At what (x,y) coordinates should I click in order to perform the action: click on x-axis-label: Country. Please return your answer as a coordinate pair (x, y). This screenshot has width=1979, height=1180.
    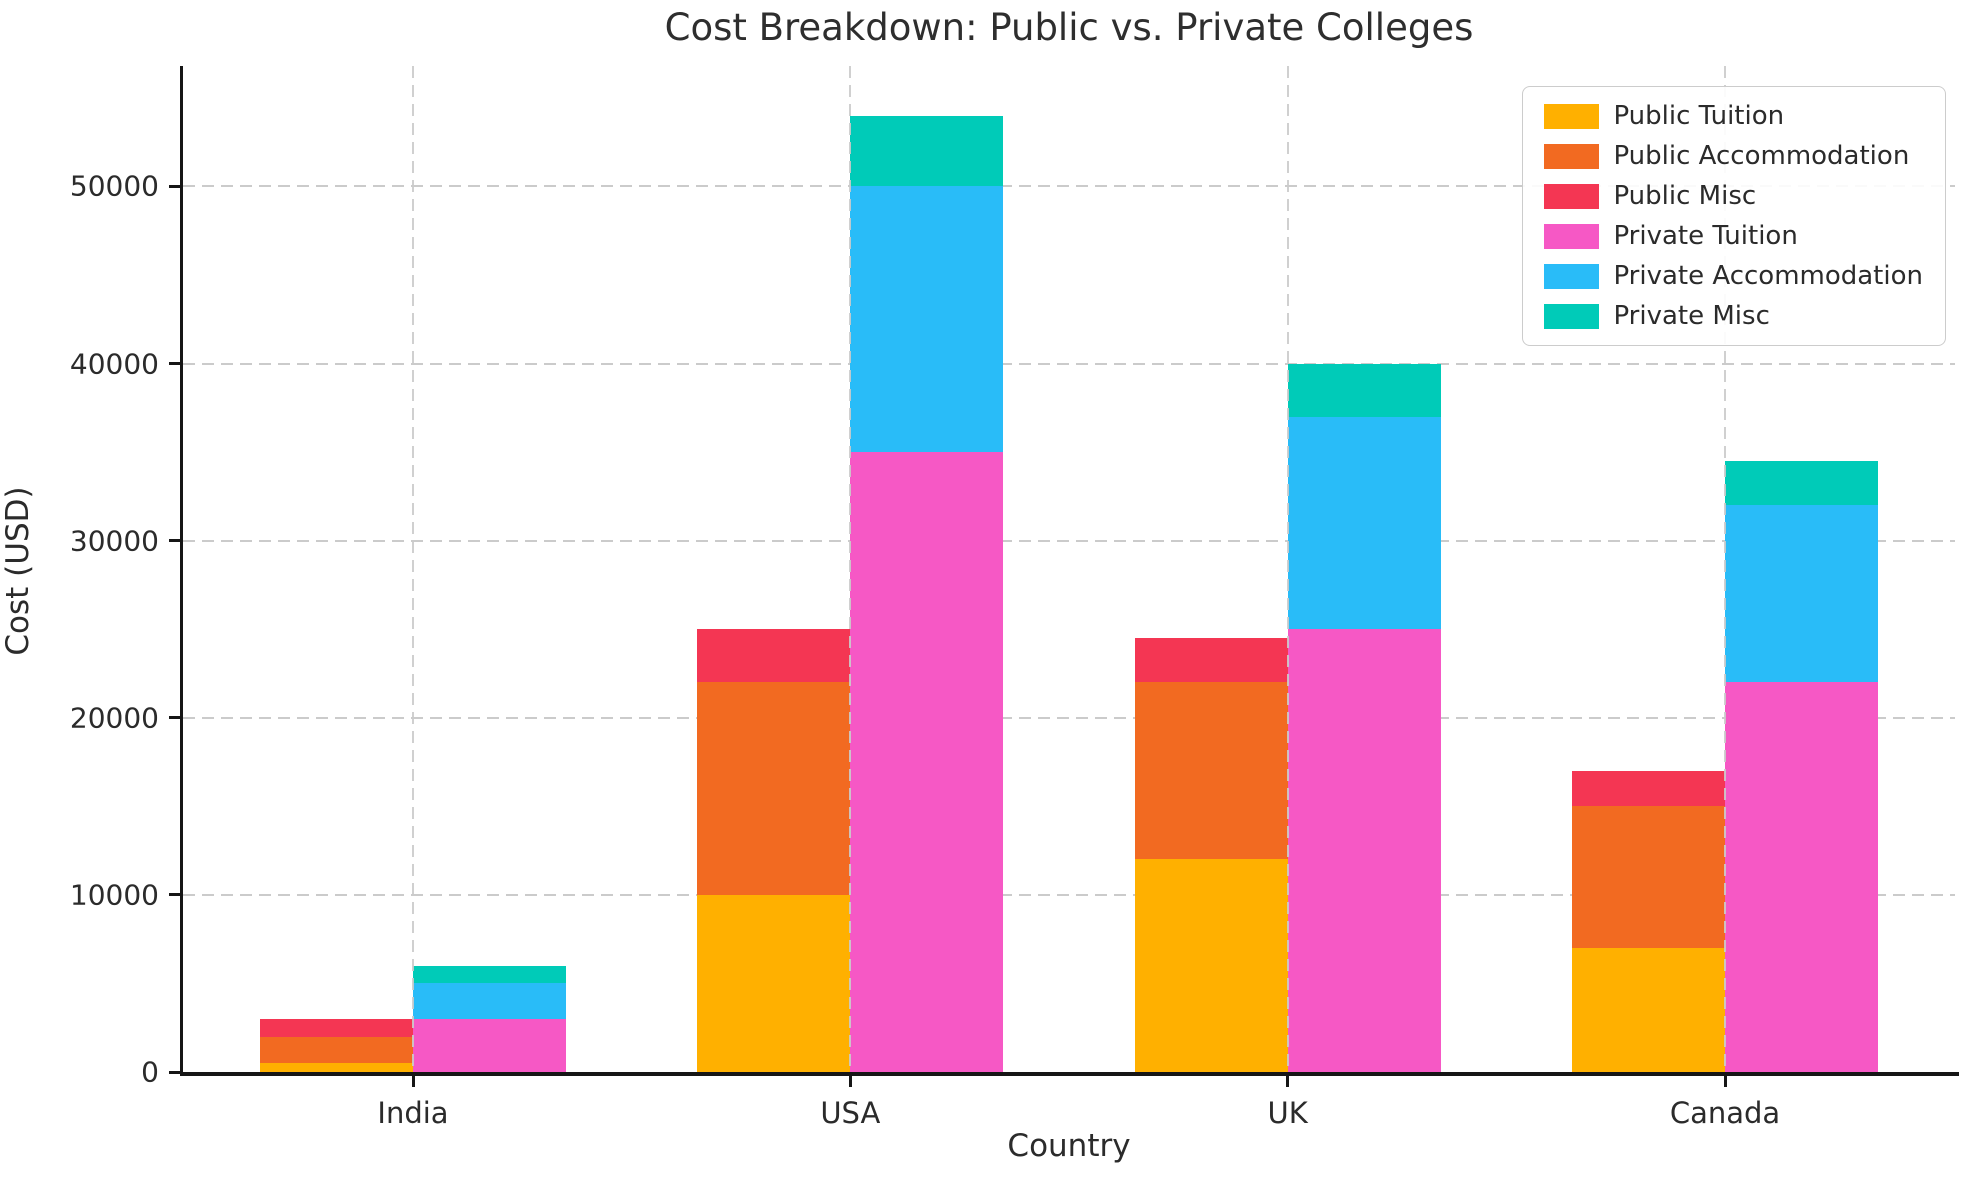
    Looking at the image, I should click on (1069, 1146).